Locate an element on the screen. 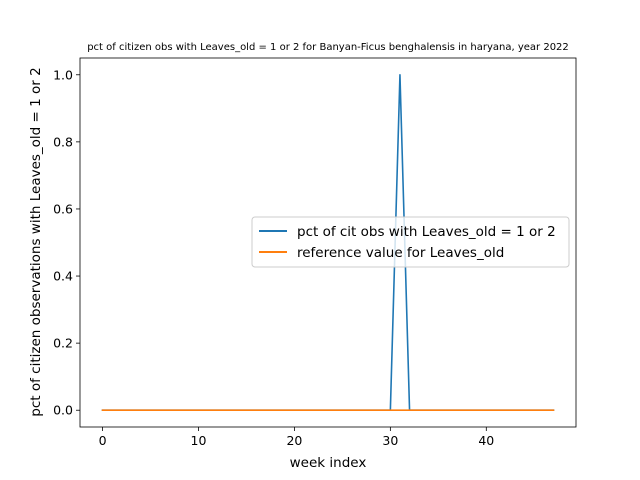 The width and height of the screenshot is (640, 480). y-tick-label: 0.4 is located at coordinates (63, 276).